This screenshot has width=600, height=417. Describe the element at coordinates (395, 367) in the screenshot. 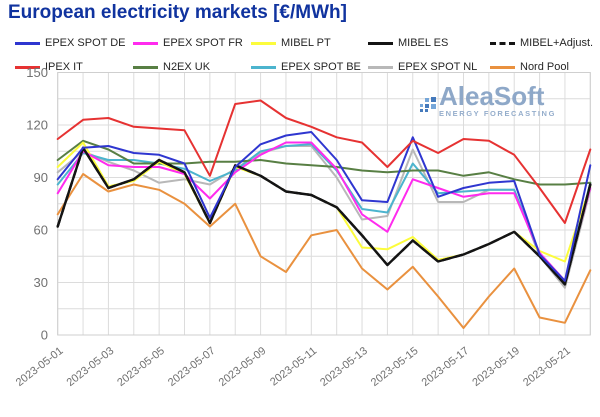

I see `x-tick-label: 2023-05-15` at that location.